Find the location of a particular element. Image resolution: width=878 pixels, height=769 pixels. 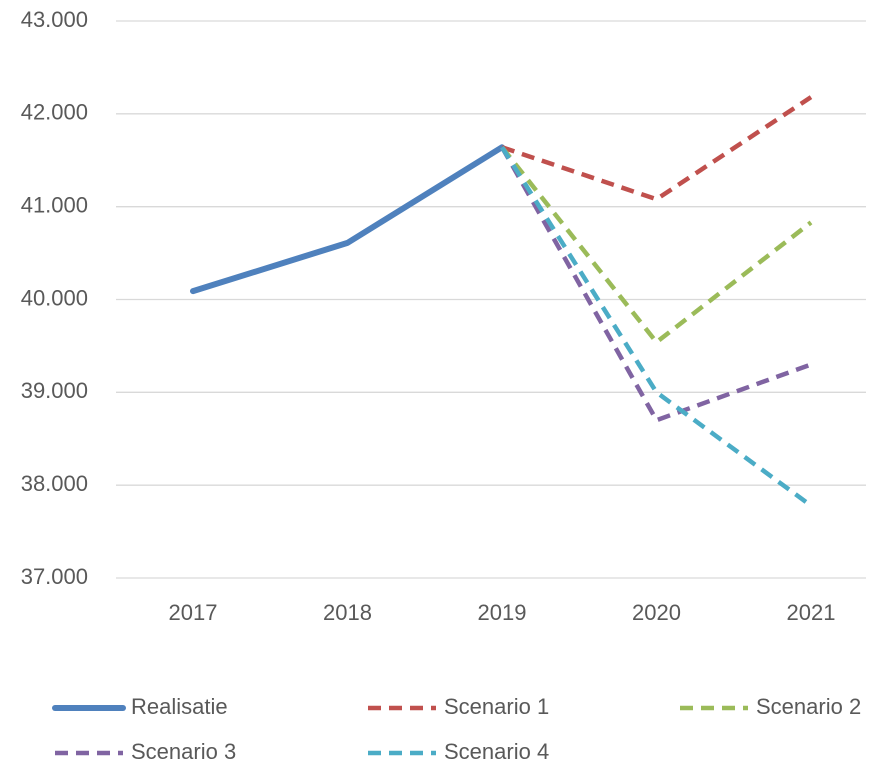

y-tick-label: 37.000 is located at coordinates (54, 576).